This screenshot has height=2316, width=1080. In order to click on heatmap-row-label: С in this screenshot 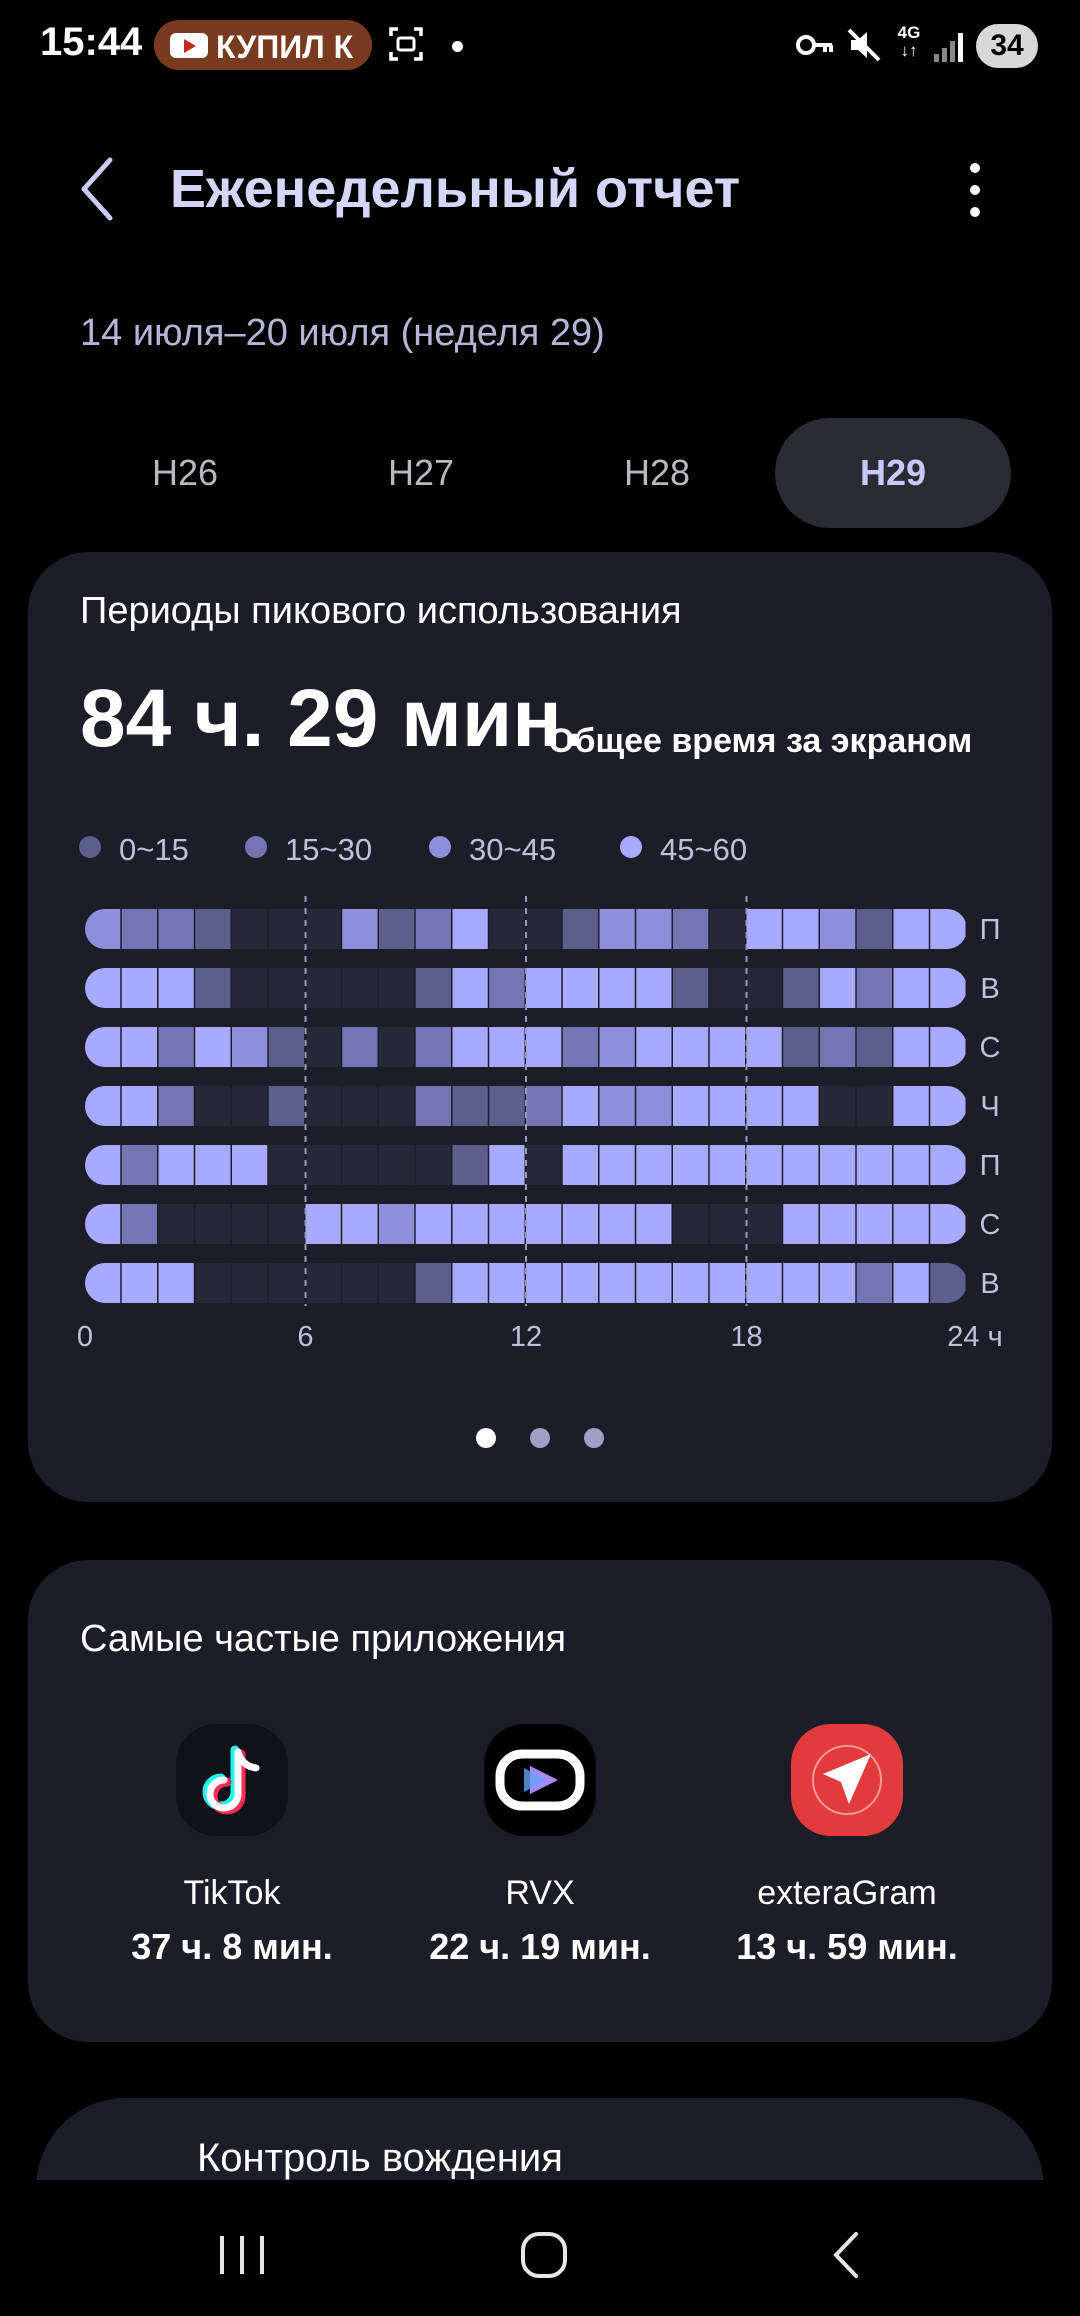, I will do `click(990, 1048)`.